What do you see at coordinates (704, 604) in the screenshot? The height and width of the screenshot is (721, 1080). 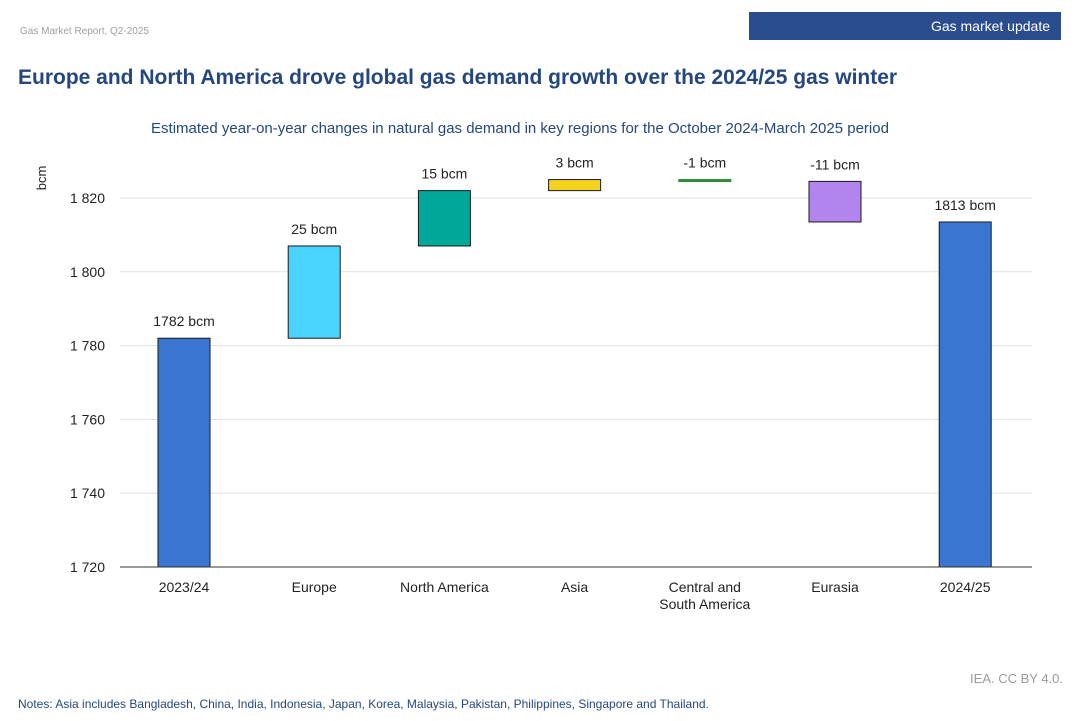 I see `x-tick-label: South America` at bounding box center [704, 604].